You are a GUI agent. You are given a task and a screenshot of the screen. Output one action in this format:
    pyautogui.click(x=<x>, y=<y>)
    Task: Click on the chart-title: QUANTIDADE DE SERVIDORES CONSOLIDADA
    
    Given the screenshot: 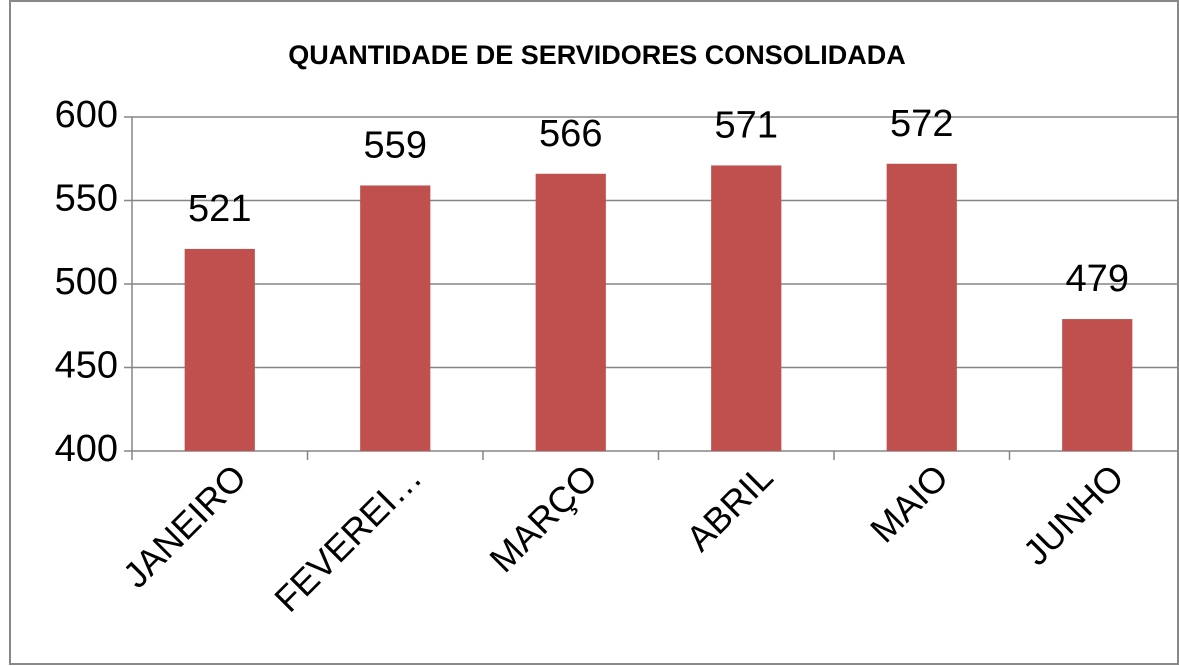 What is the action you would take?
    pyautogui.click(x=597, y=55)
    